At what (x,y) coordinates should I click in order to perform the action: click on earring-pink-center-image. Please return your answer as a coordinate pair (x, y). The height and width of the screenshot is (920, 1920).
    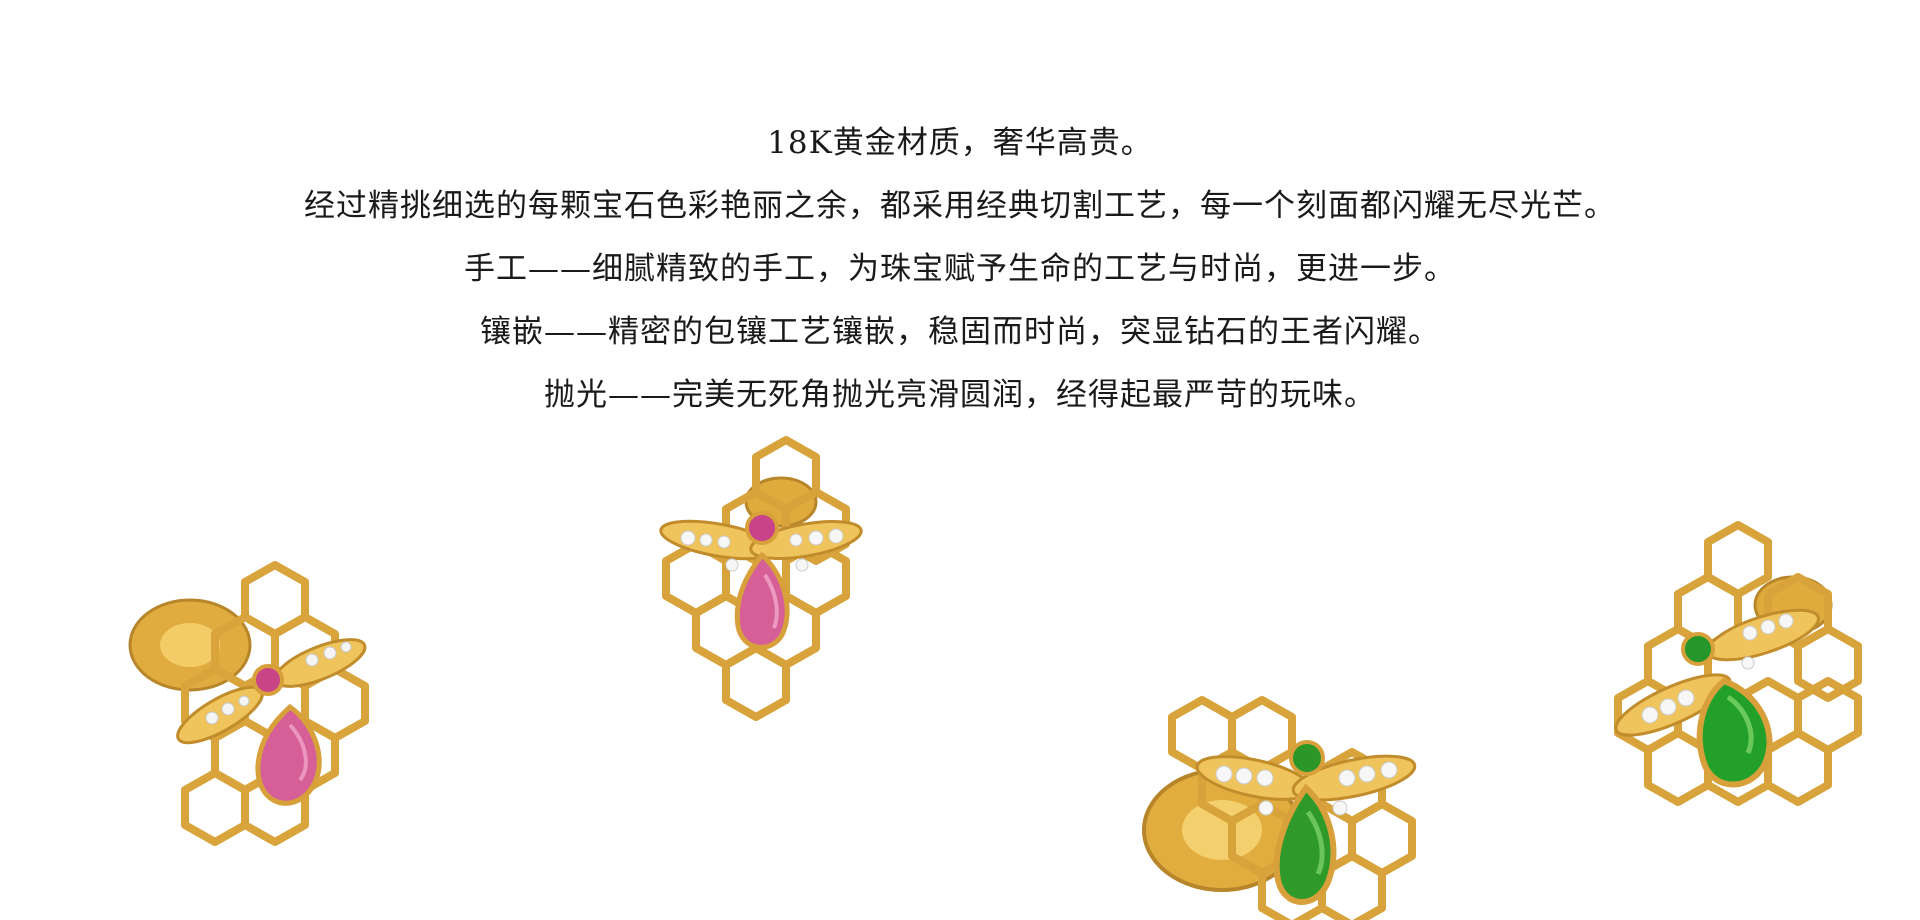
    Looking at the image, I should click on (761, 575).